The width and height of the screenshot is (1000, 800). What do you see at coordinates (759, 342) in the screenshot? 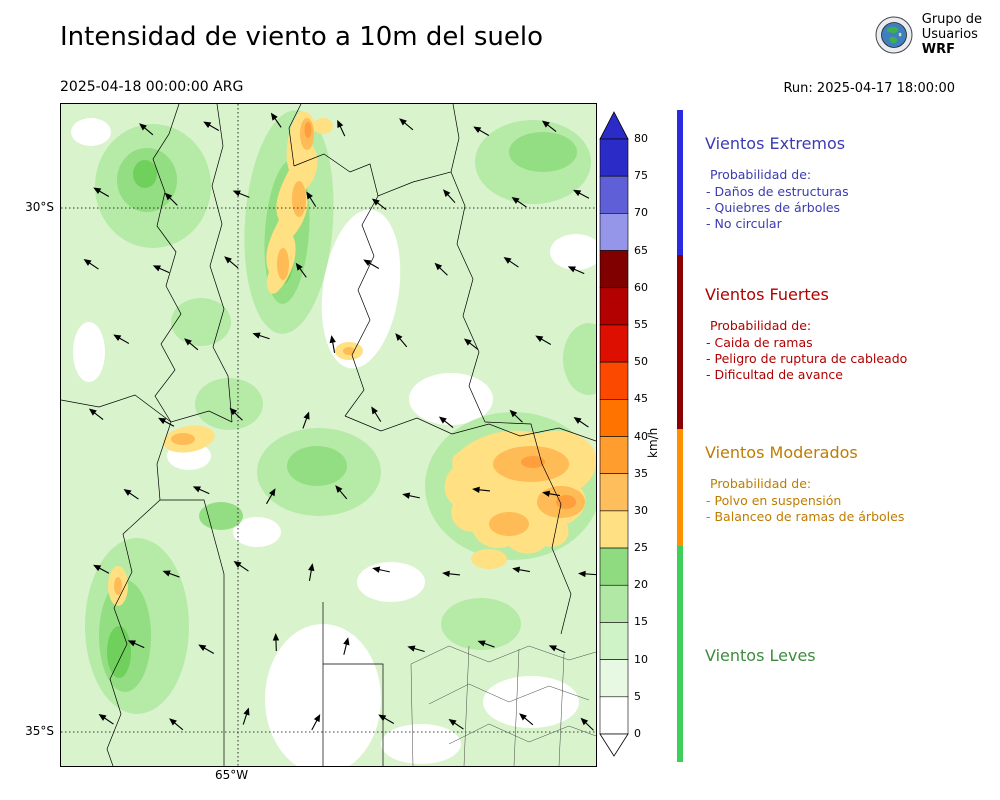
I see `legend-item: - Caida de ramas` at bounding box center [759, 342].